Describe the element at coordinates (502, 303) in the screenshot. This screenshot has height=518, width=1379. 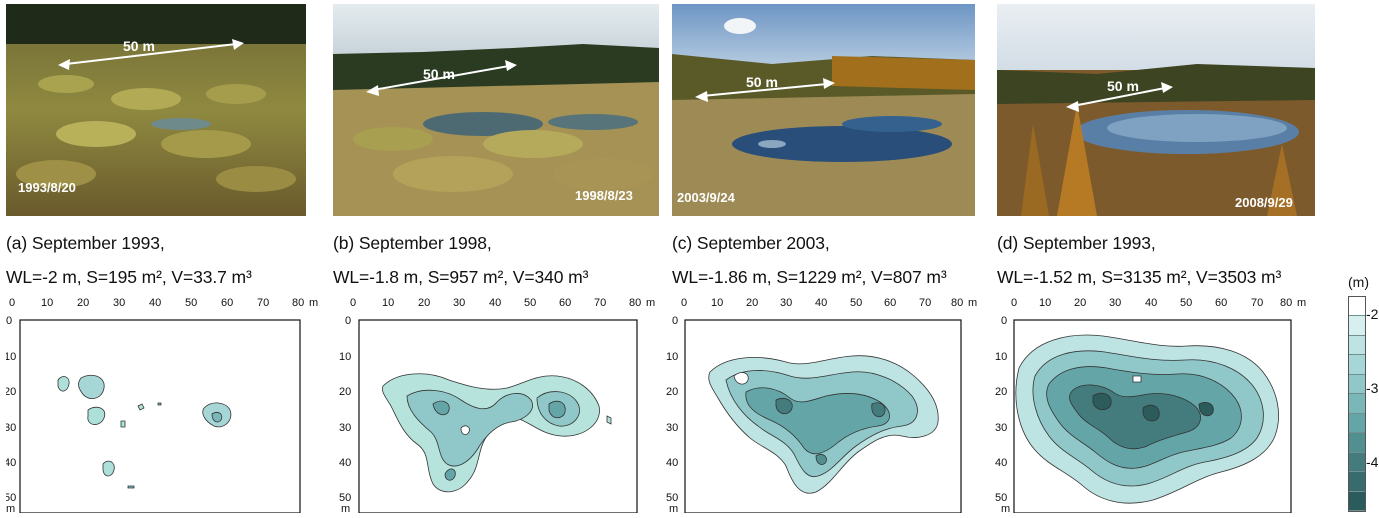
I see `x-axis-b: 0 10 20 30 40 50 60 70 80 m` at that location.